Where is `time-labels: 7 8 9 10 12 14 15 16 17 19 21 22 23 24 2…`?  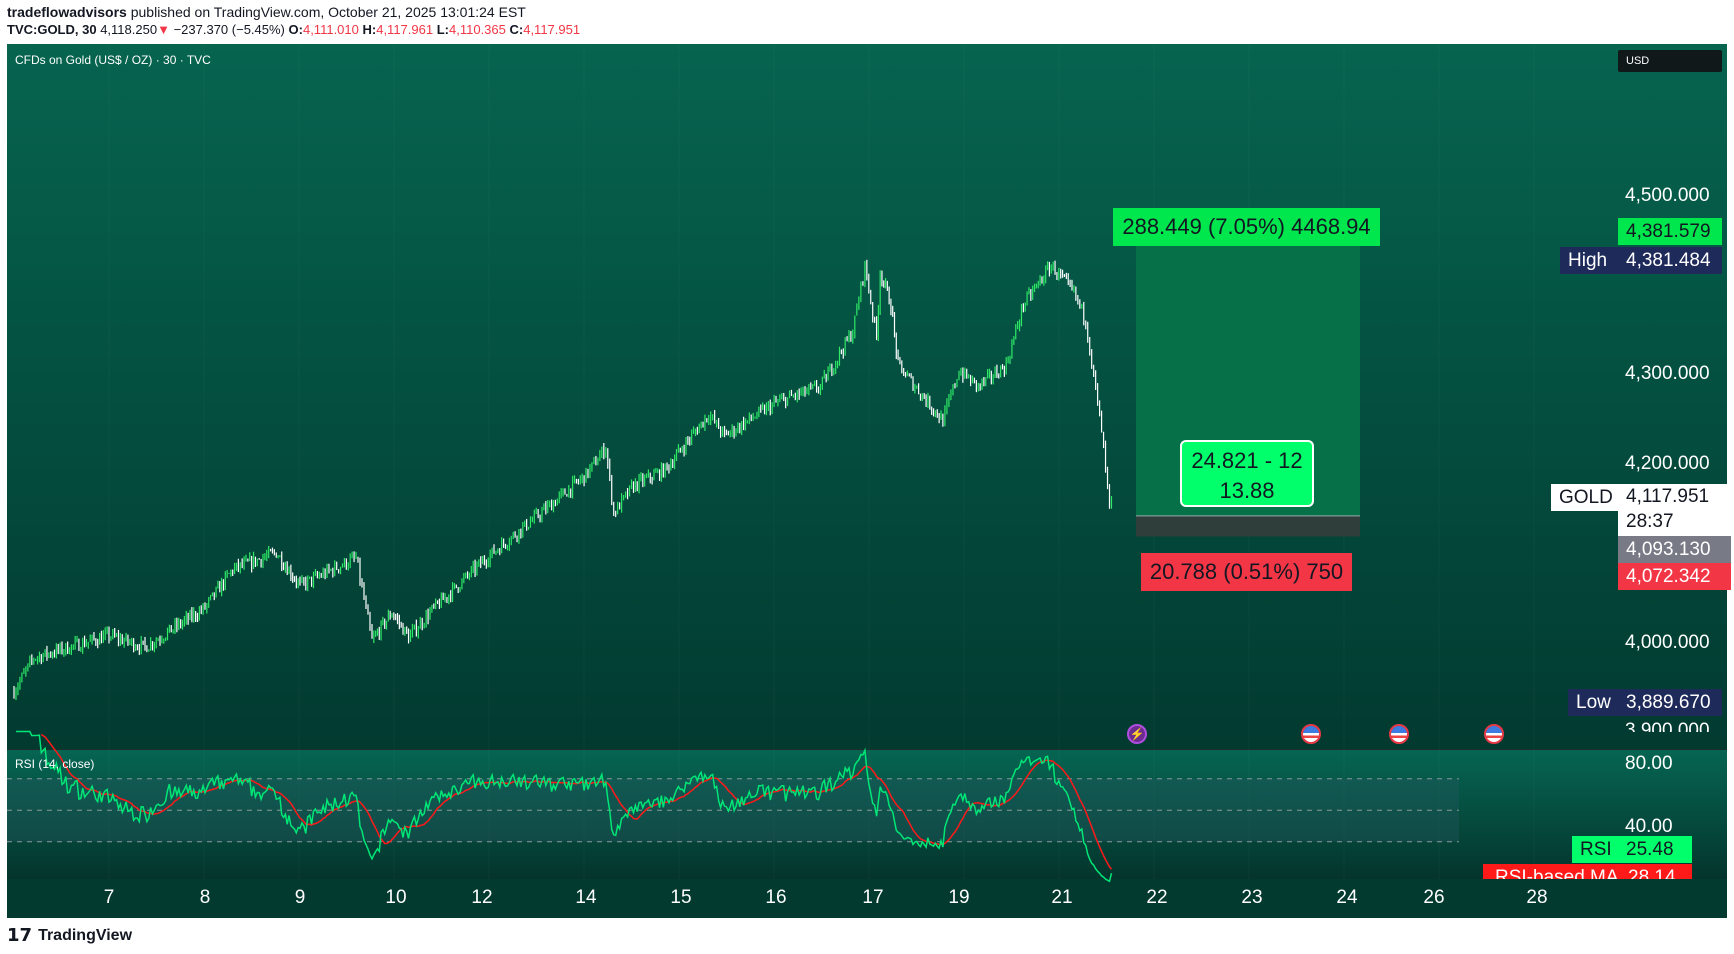 time-labels: 7 8 9 10 12 14 15 16 17 19 21 22 23 24 2… is located at coordinates (867, 898).